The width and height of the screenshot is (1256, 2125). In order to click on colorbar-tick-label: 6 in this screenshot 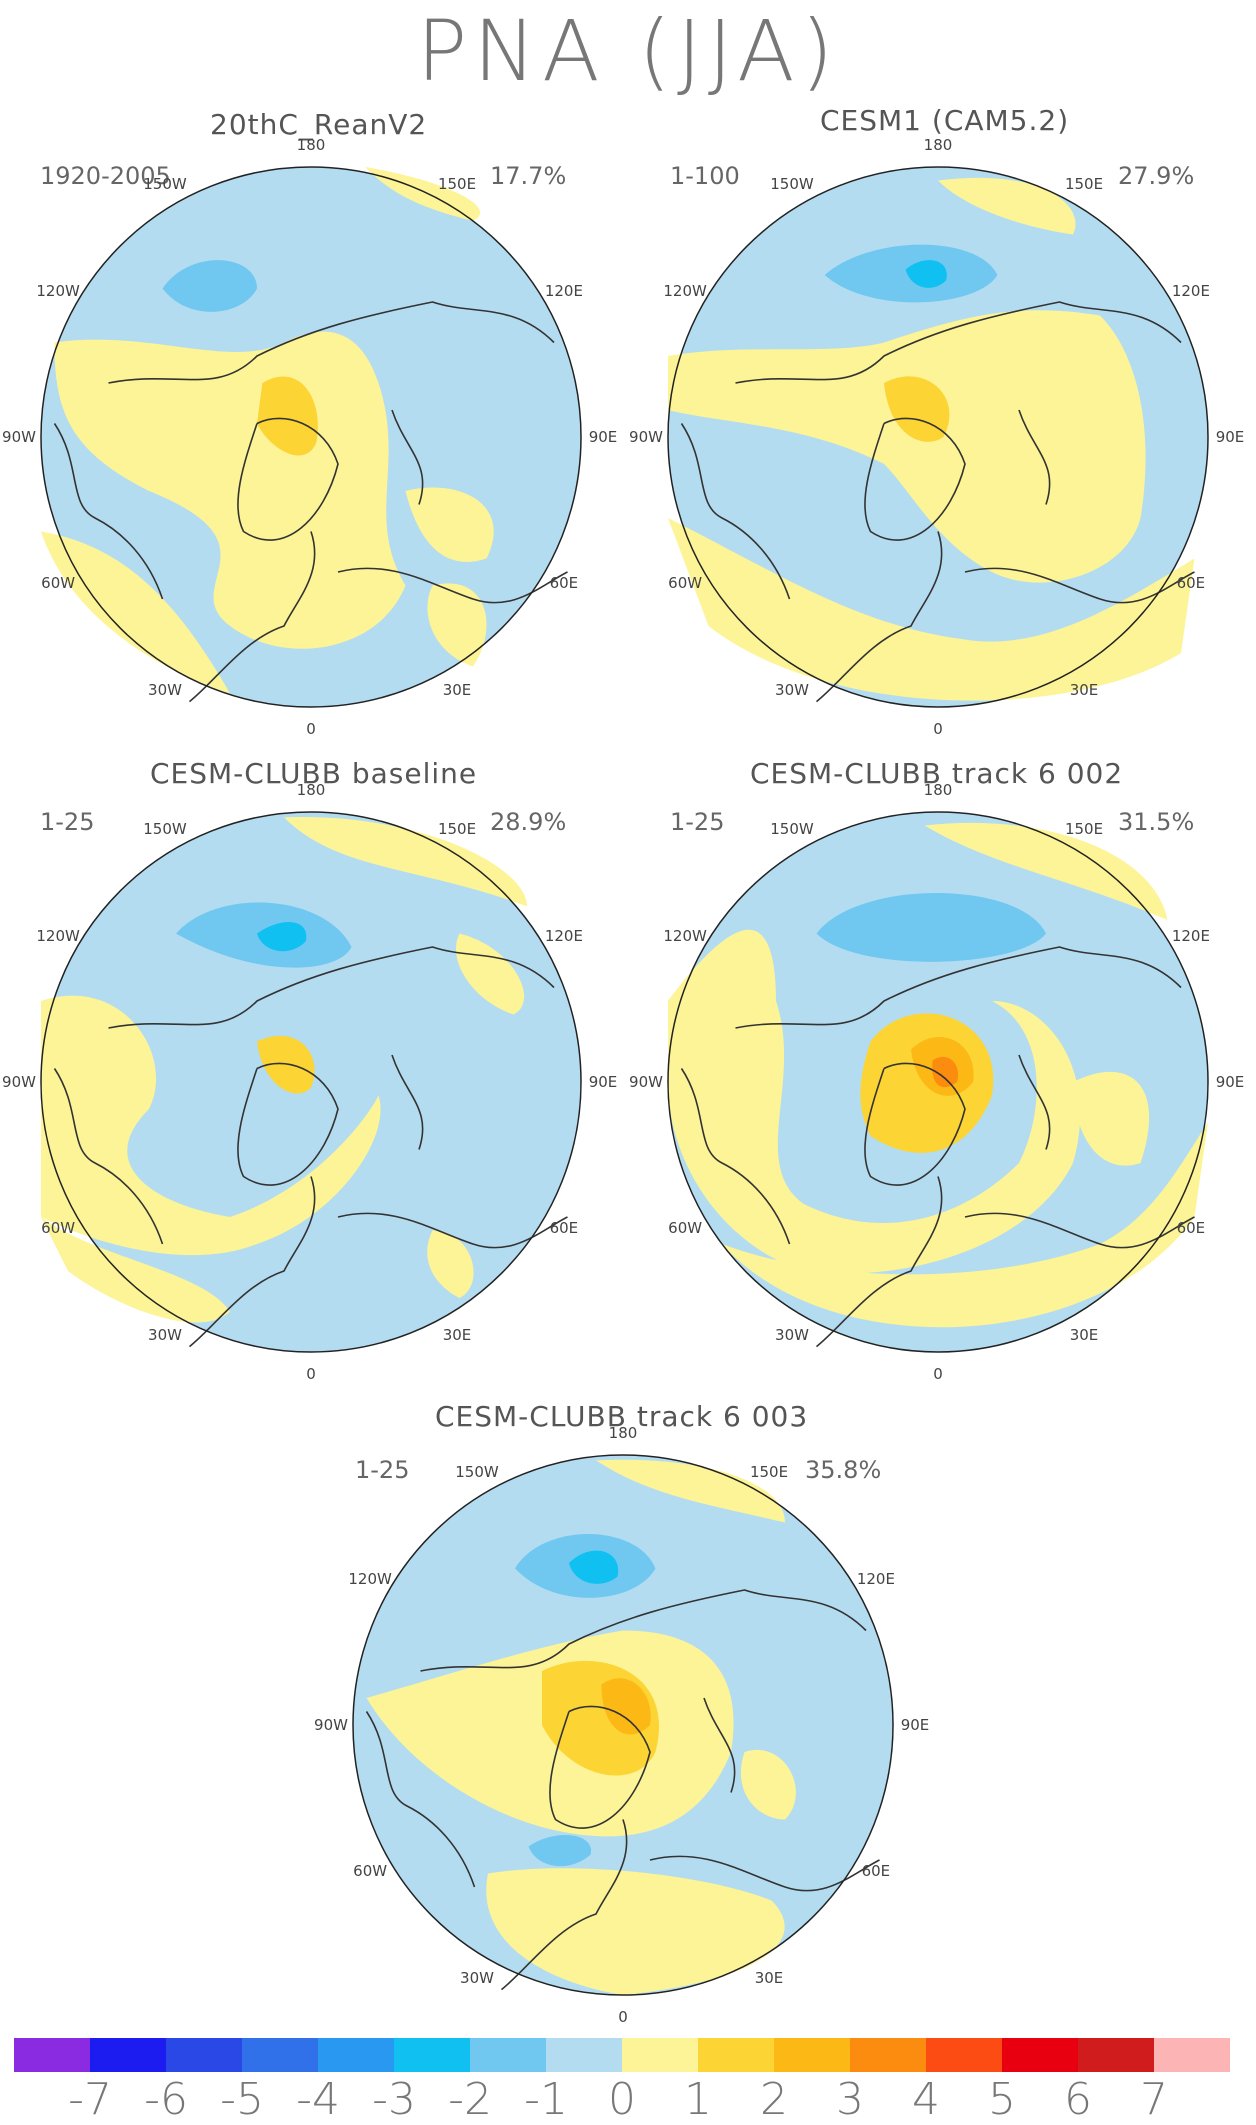, I will do `click(1078, 2099)`.